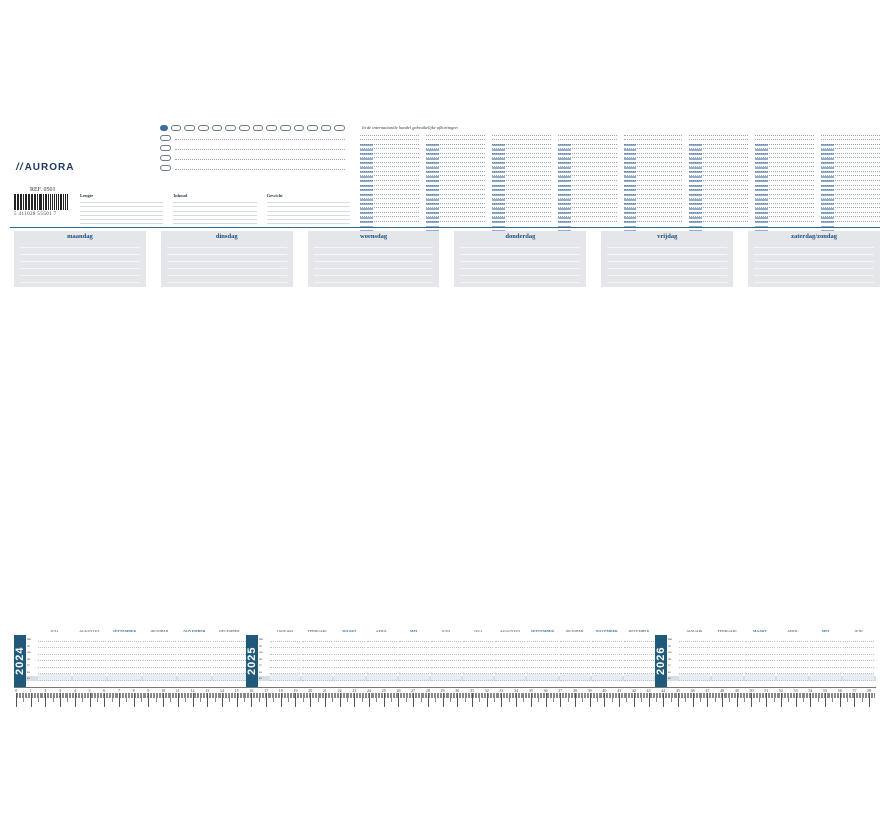 This screenshot has height=820, width=890. Describe the element at coordinates (814, 259) in the screenshot. I see `day-panel-zaterdag-zondag: zaterdag/zondag` at that location.